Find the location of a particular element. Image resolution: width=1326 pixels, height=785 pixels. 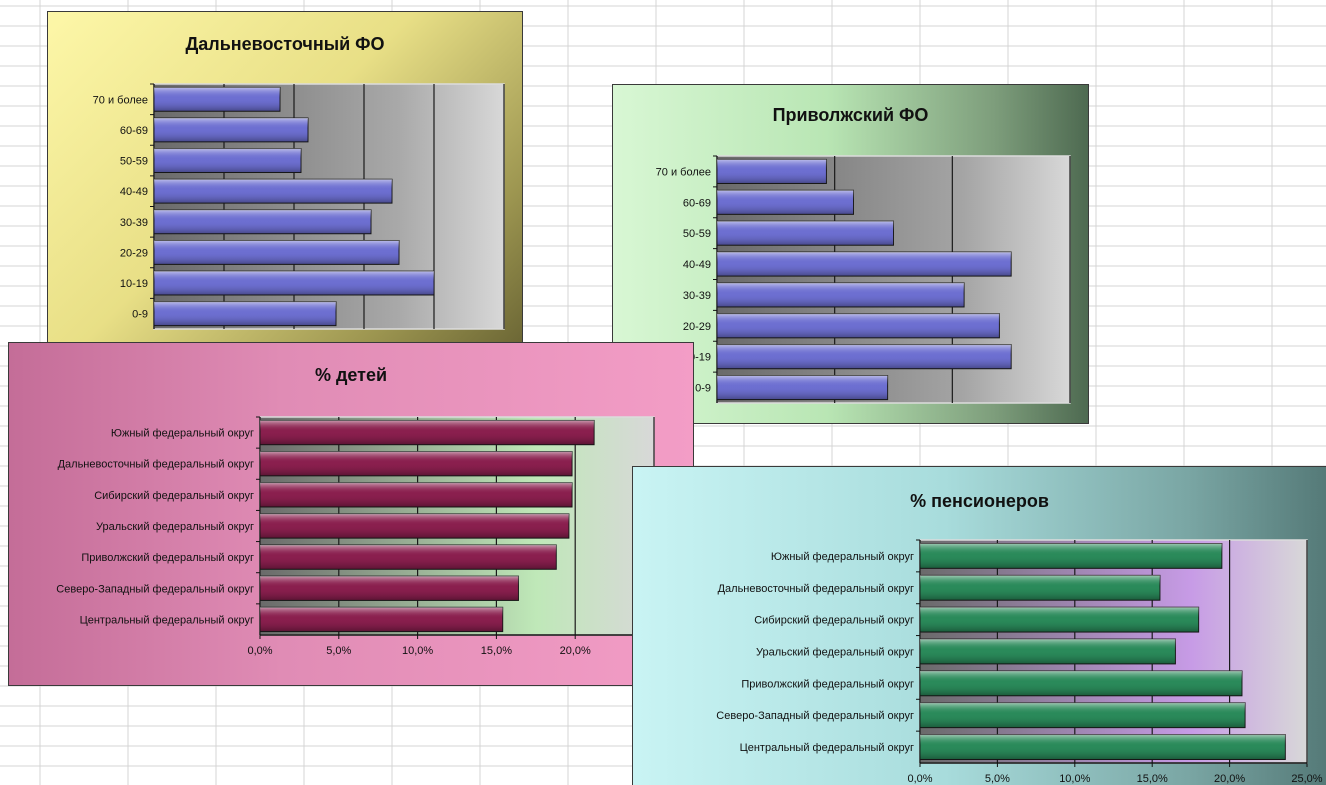

y-tick-label: 10-19 is located at coordinates (134, 284).